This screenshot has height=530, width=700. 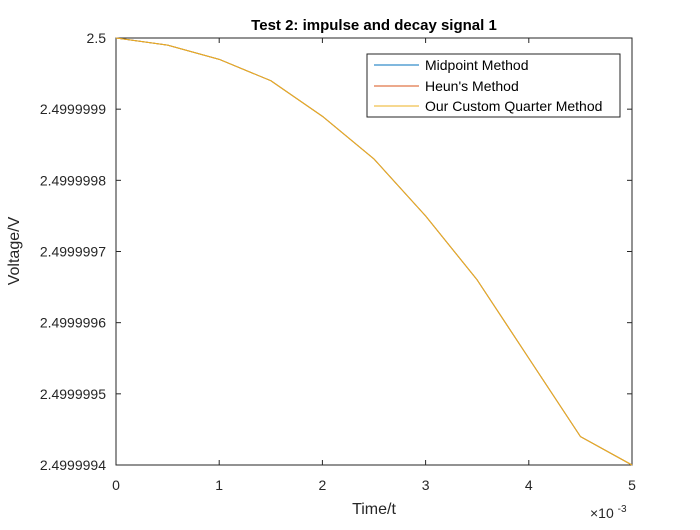 What do you see at coordinates (73, 109) in the screenshot?
I see `y-tick-label: 2.4999999` at bounding box center [73, 109].